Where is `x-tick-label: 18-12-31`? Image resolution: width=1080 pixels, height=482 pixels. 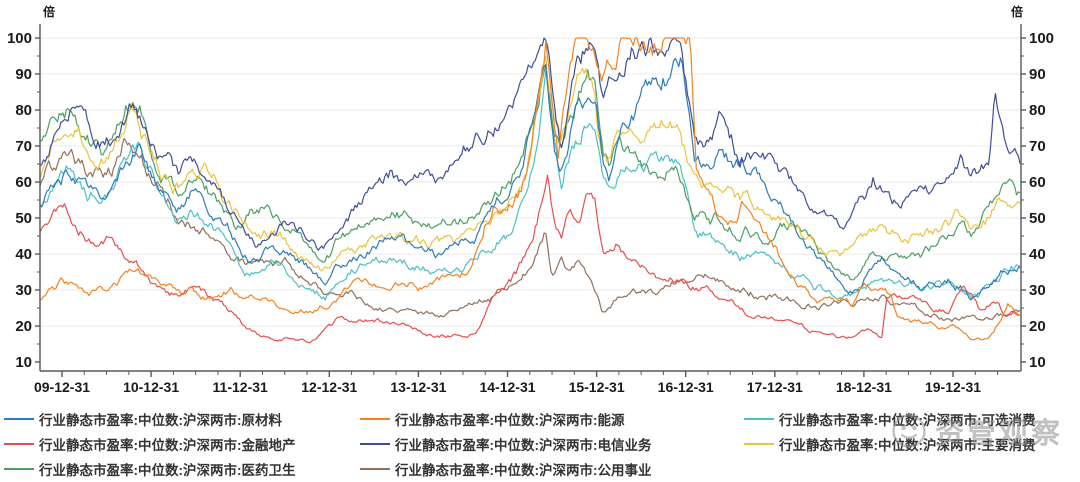
x-tick-label: 18-12-31 is located at coordinates (864, 387).